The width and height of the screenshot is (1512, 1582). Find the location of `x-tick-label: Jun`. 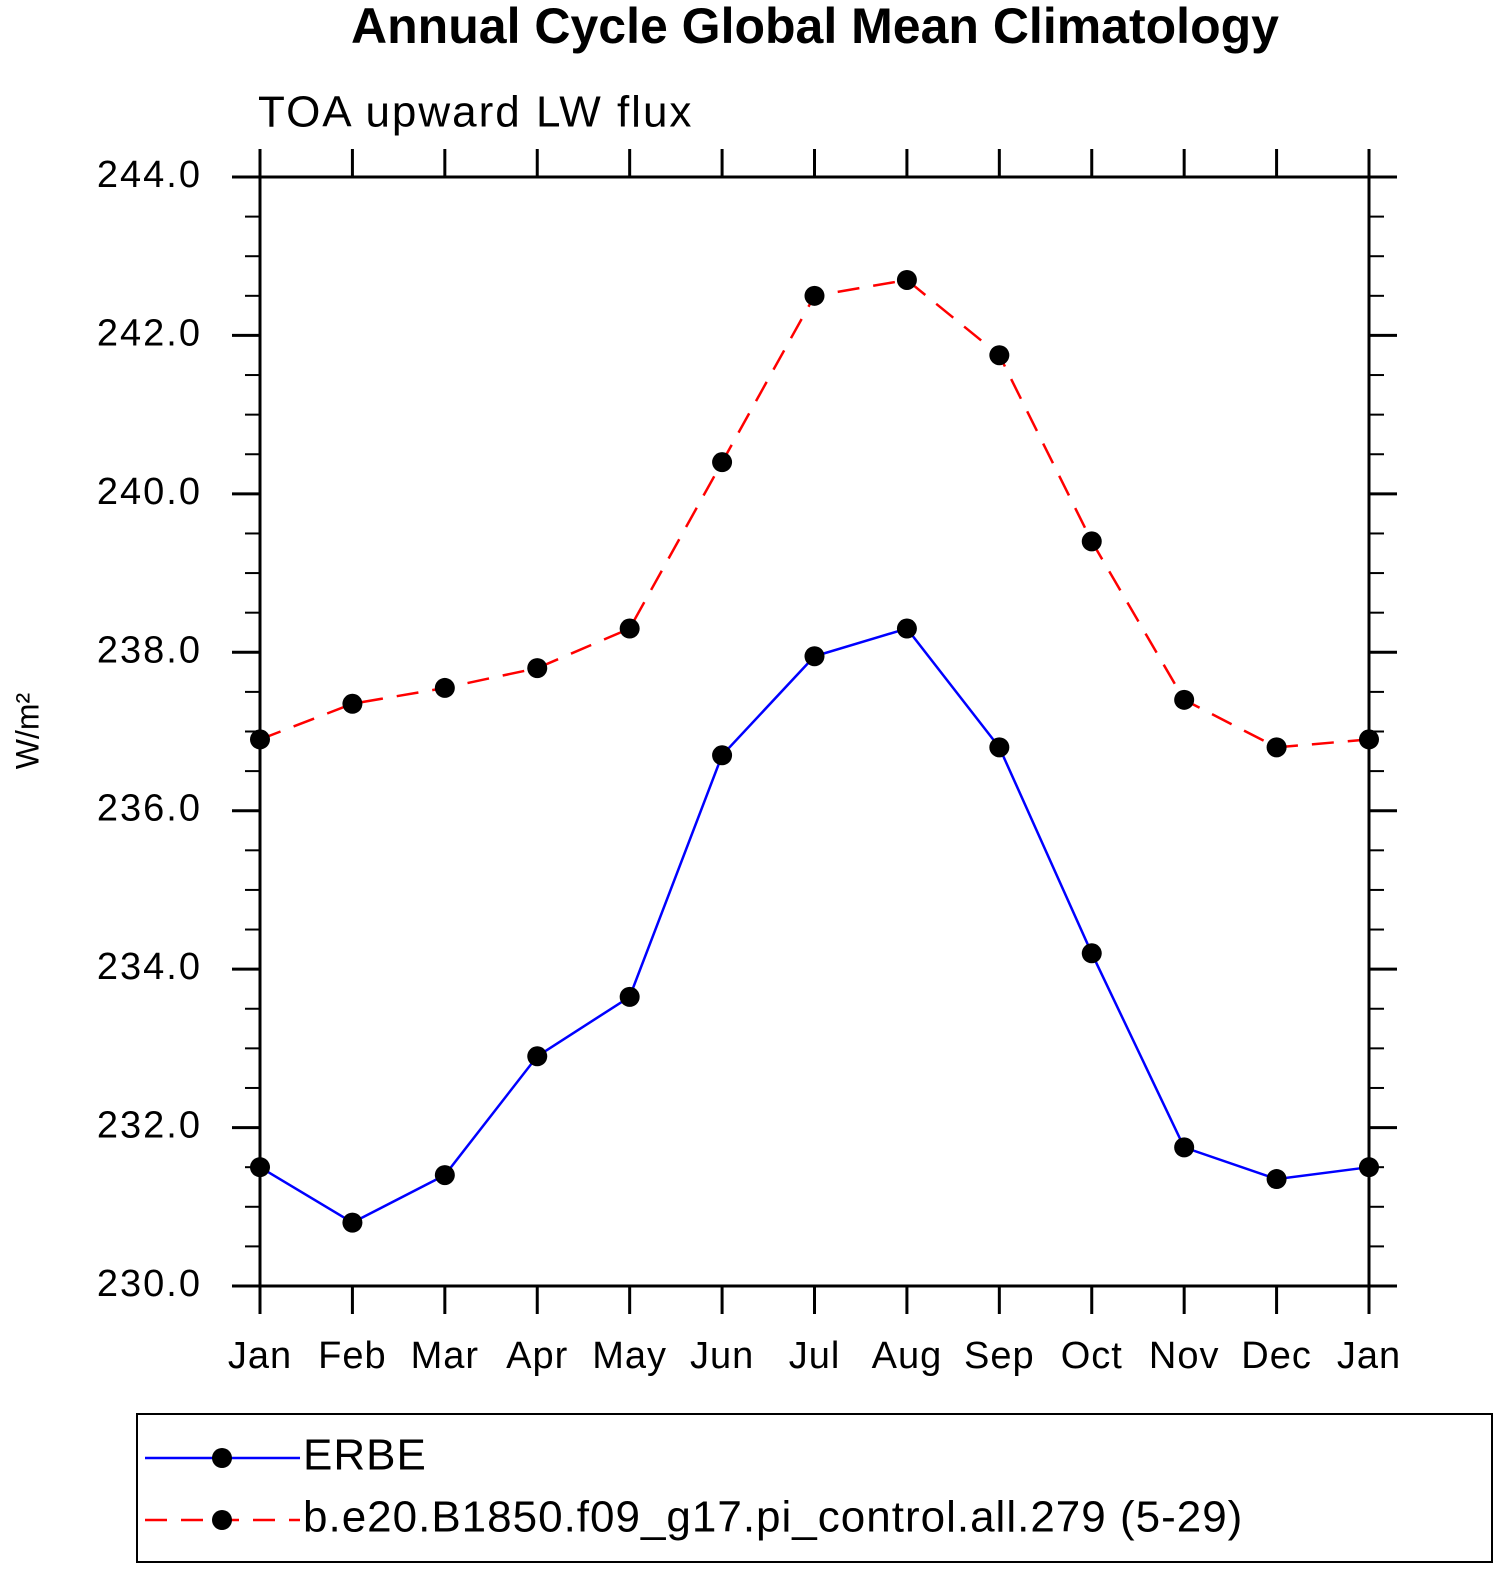

x-tick-label: Jun is located at coordinates (722, 1356).